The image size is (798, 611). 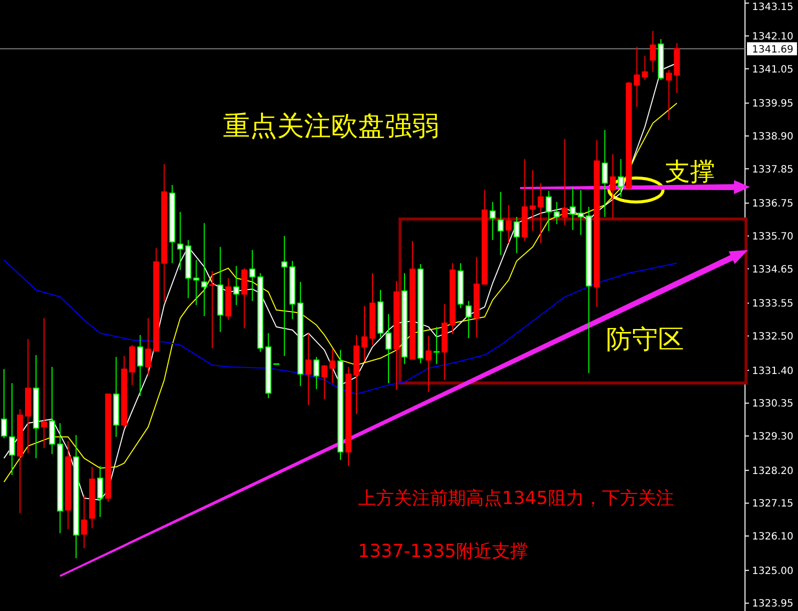 What do you see at coordinates (331, 126) in the screenshot?
I see `text: 重点关注欧盘强弱` at bounding box center [331, 126].